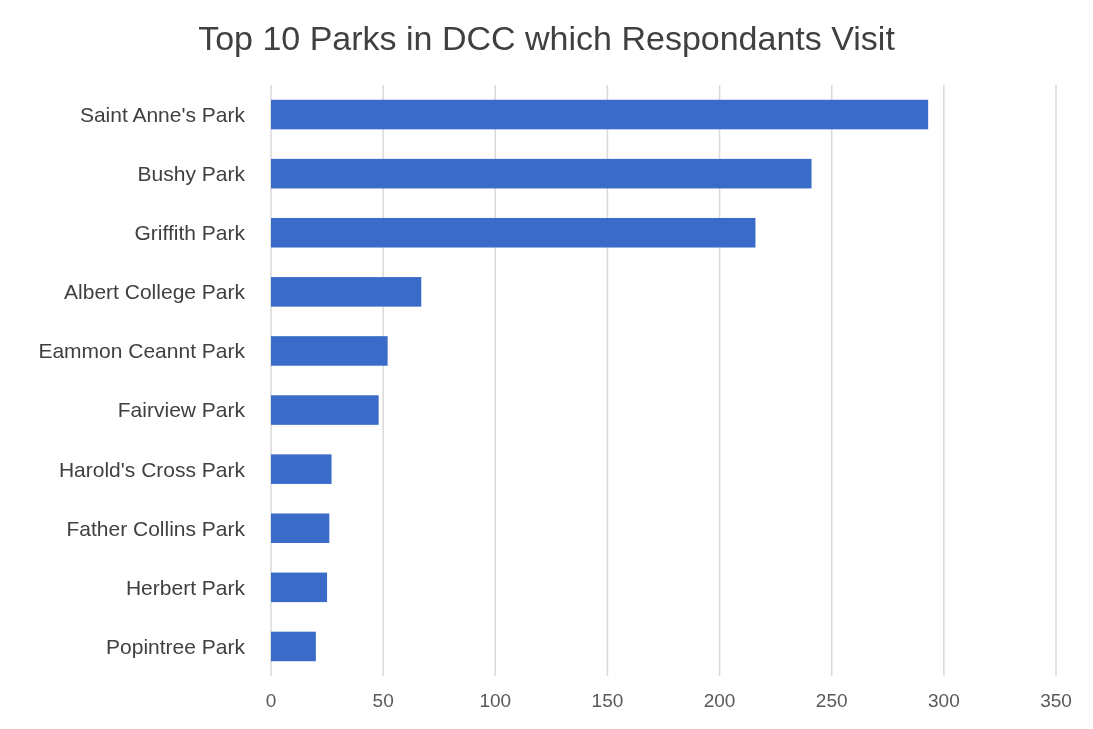  I want to click on y-tick-label: Albert College Park, so click(155, 292).